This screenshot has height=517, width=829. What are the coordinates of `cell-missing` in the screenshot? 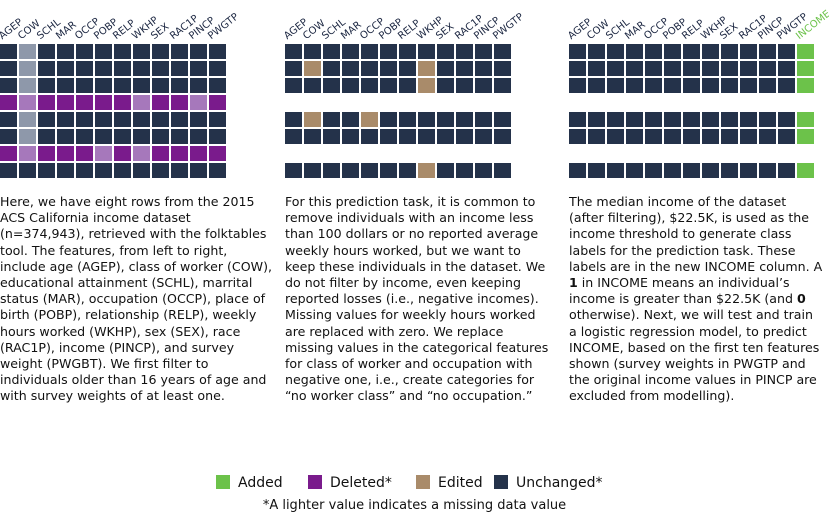 It's located at (27, 68).